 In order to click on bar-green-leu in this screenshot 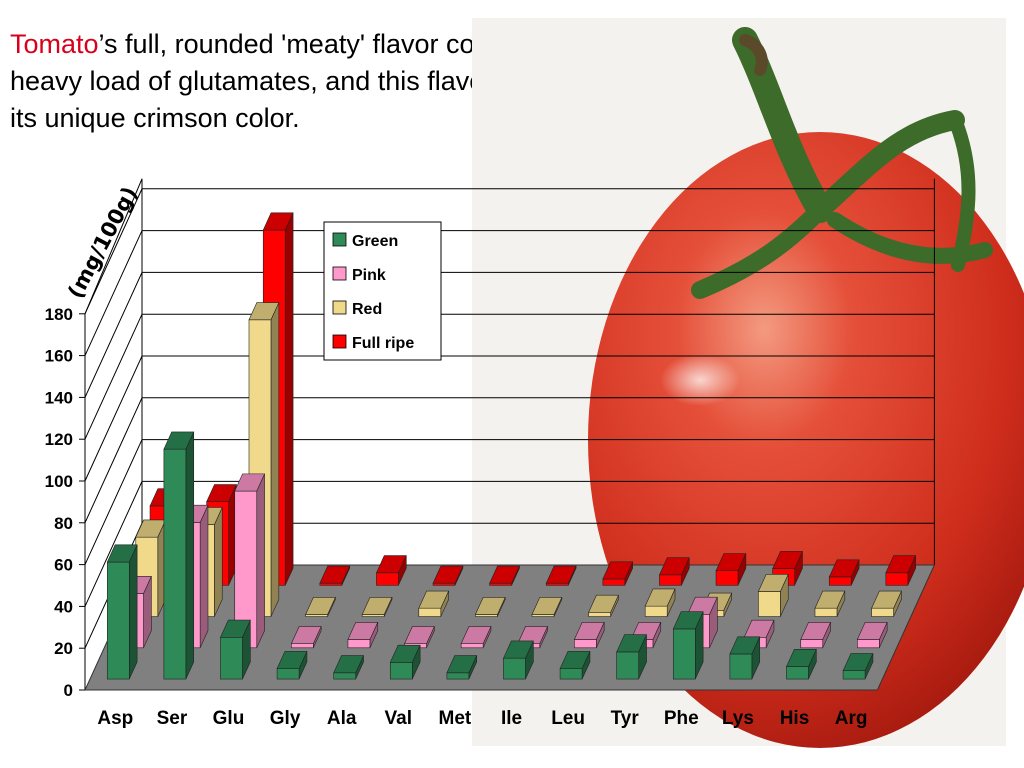, I will do `click(575, 665)`.